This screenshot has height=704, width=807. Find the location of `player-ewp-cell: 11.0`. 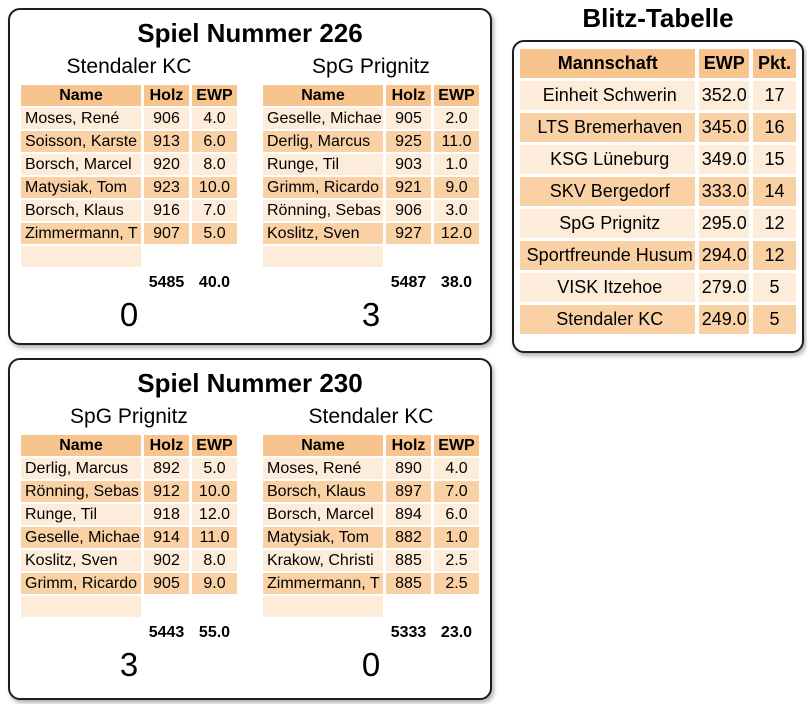

player-ewp-cell: 11.0 is located at coordinates (214, 537).